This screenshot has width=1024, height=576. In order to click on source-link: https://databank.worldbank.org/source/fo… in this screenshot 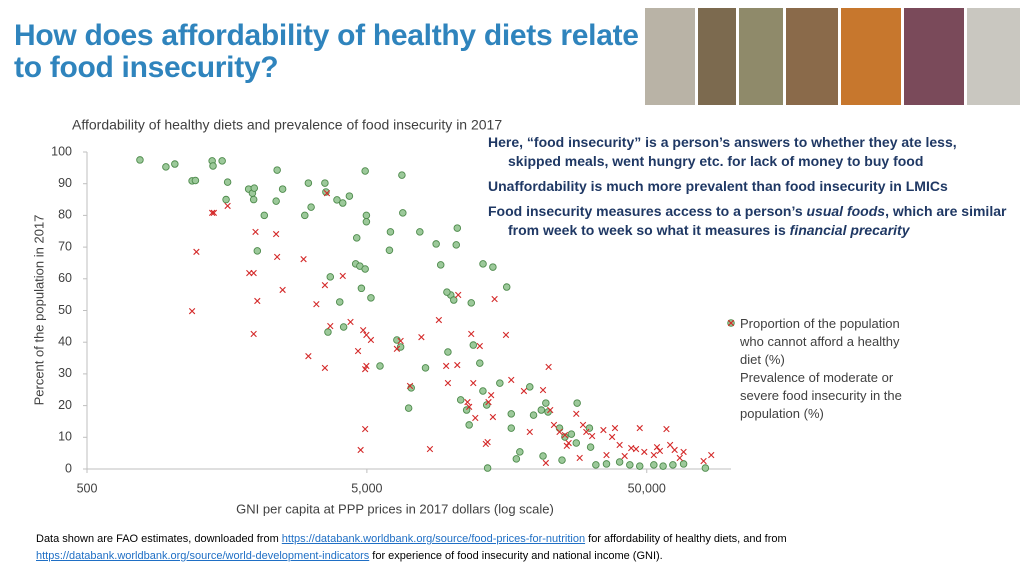, I will do `click(433, 539)`.